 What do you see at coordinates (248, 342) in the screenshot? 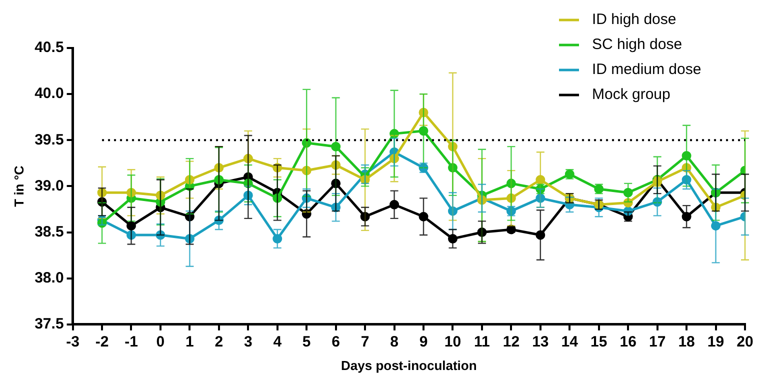
I see `x-tick-label: 3` at bounding box center [248, 342].